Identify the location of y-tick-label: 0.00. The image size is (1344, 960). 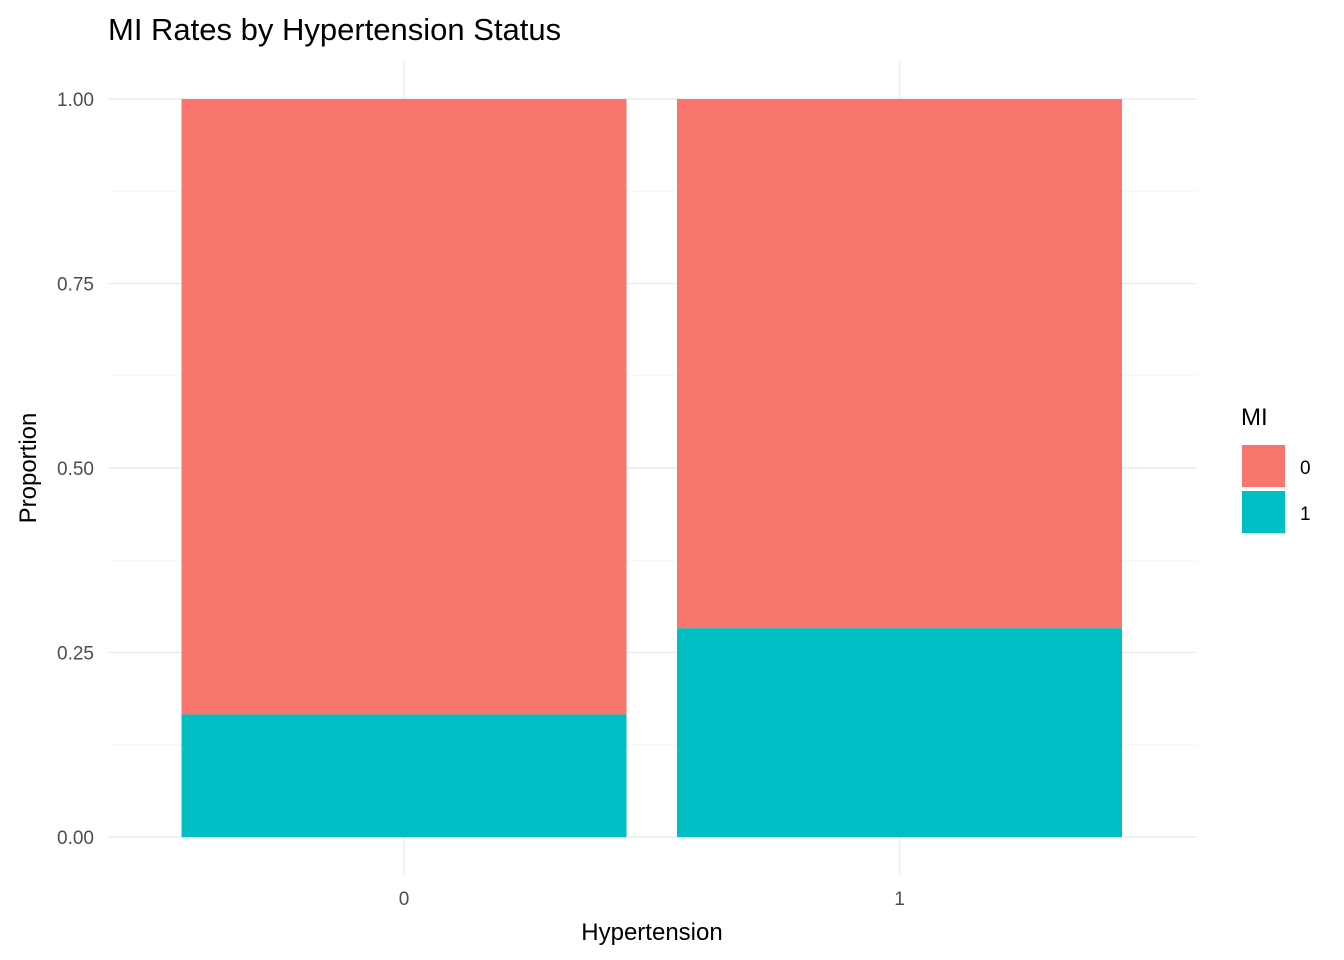
(75, 838).